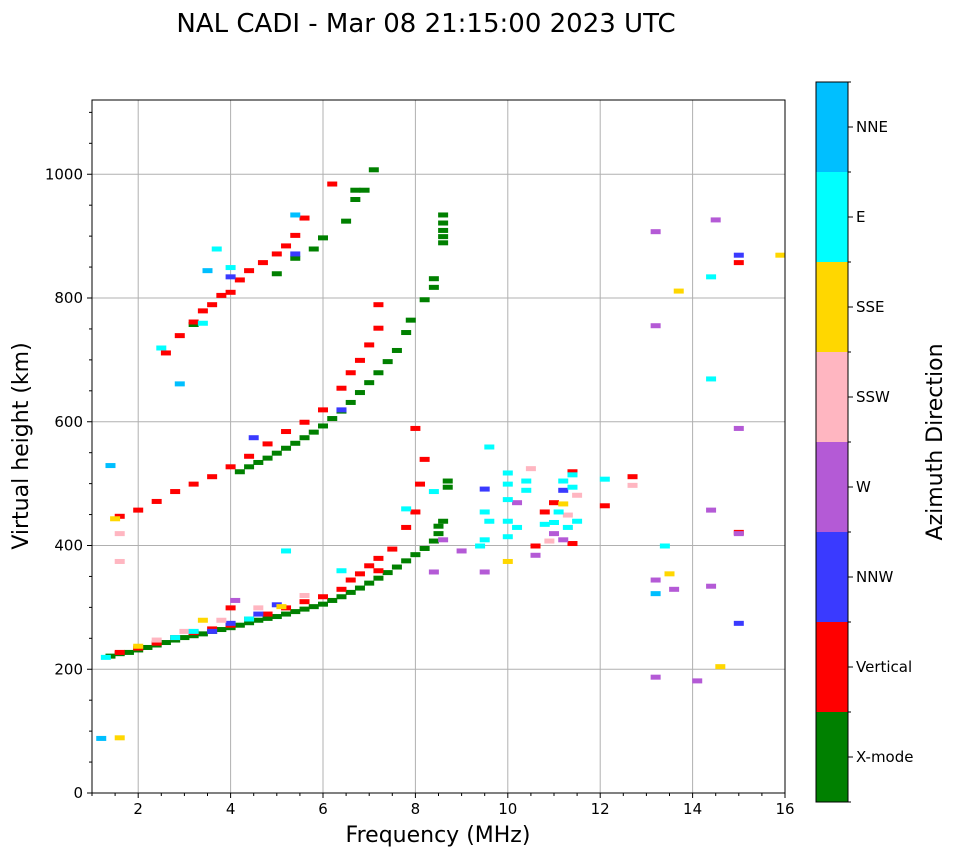 The width and height of the screenshot is (958, 857). I want to click on y-axis-label: Virtual height (km), so click(21, 445).